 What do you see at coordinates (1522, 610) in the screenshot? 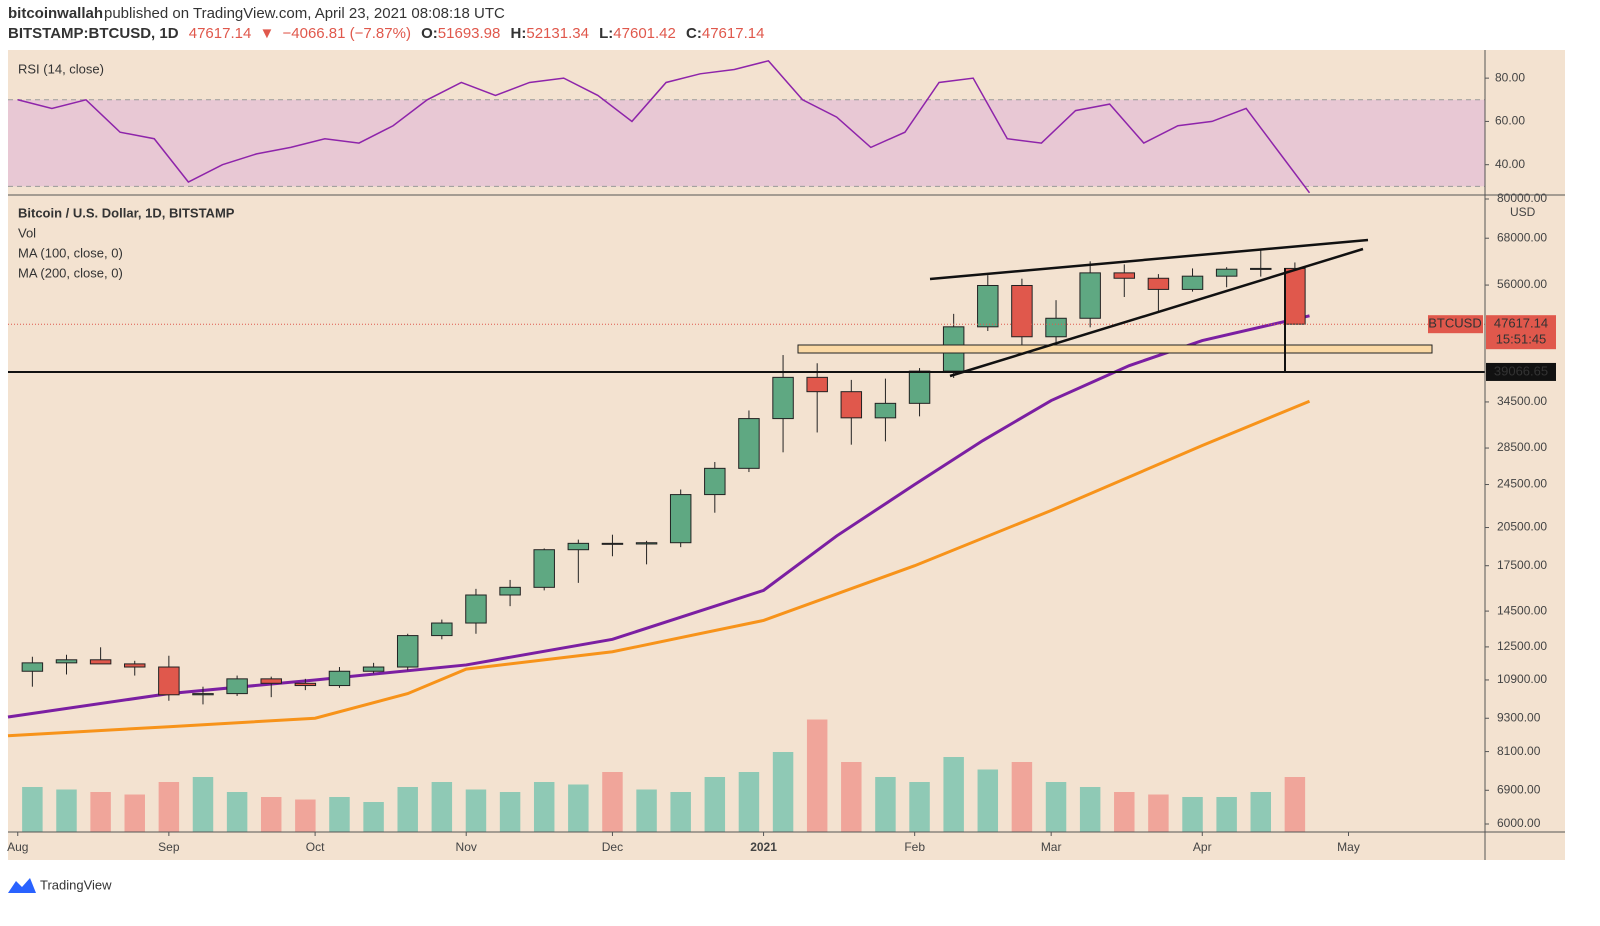
I see `y-tick-label: 14500.00` at bounding box center [1522, 610].